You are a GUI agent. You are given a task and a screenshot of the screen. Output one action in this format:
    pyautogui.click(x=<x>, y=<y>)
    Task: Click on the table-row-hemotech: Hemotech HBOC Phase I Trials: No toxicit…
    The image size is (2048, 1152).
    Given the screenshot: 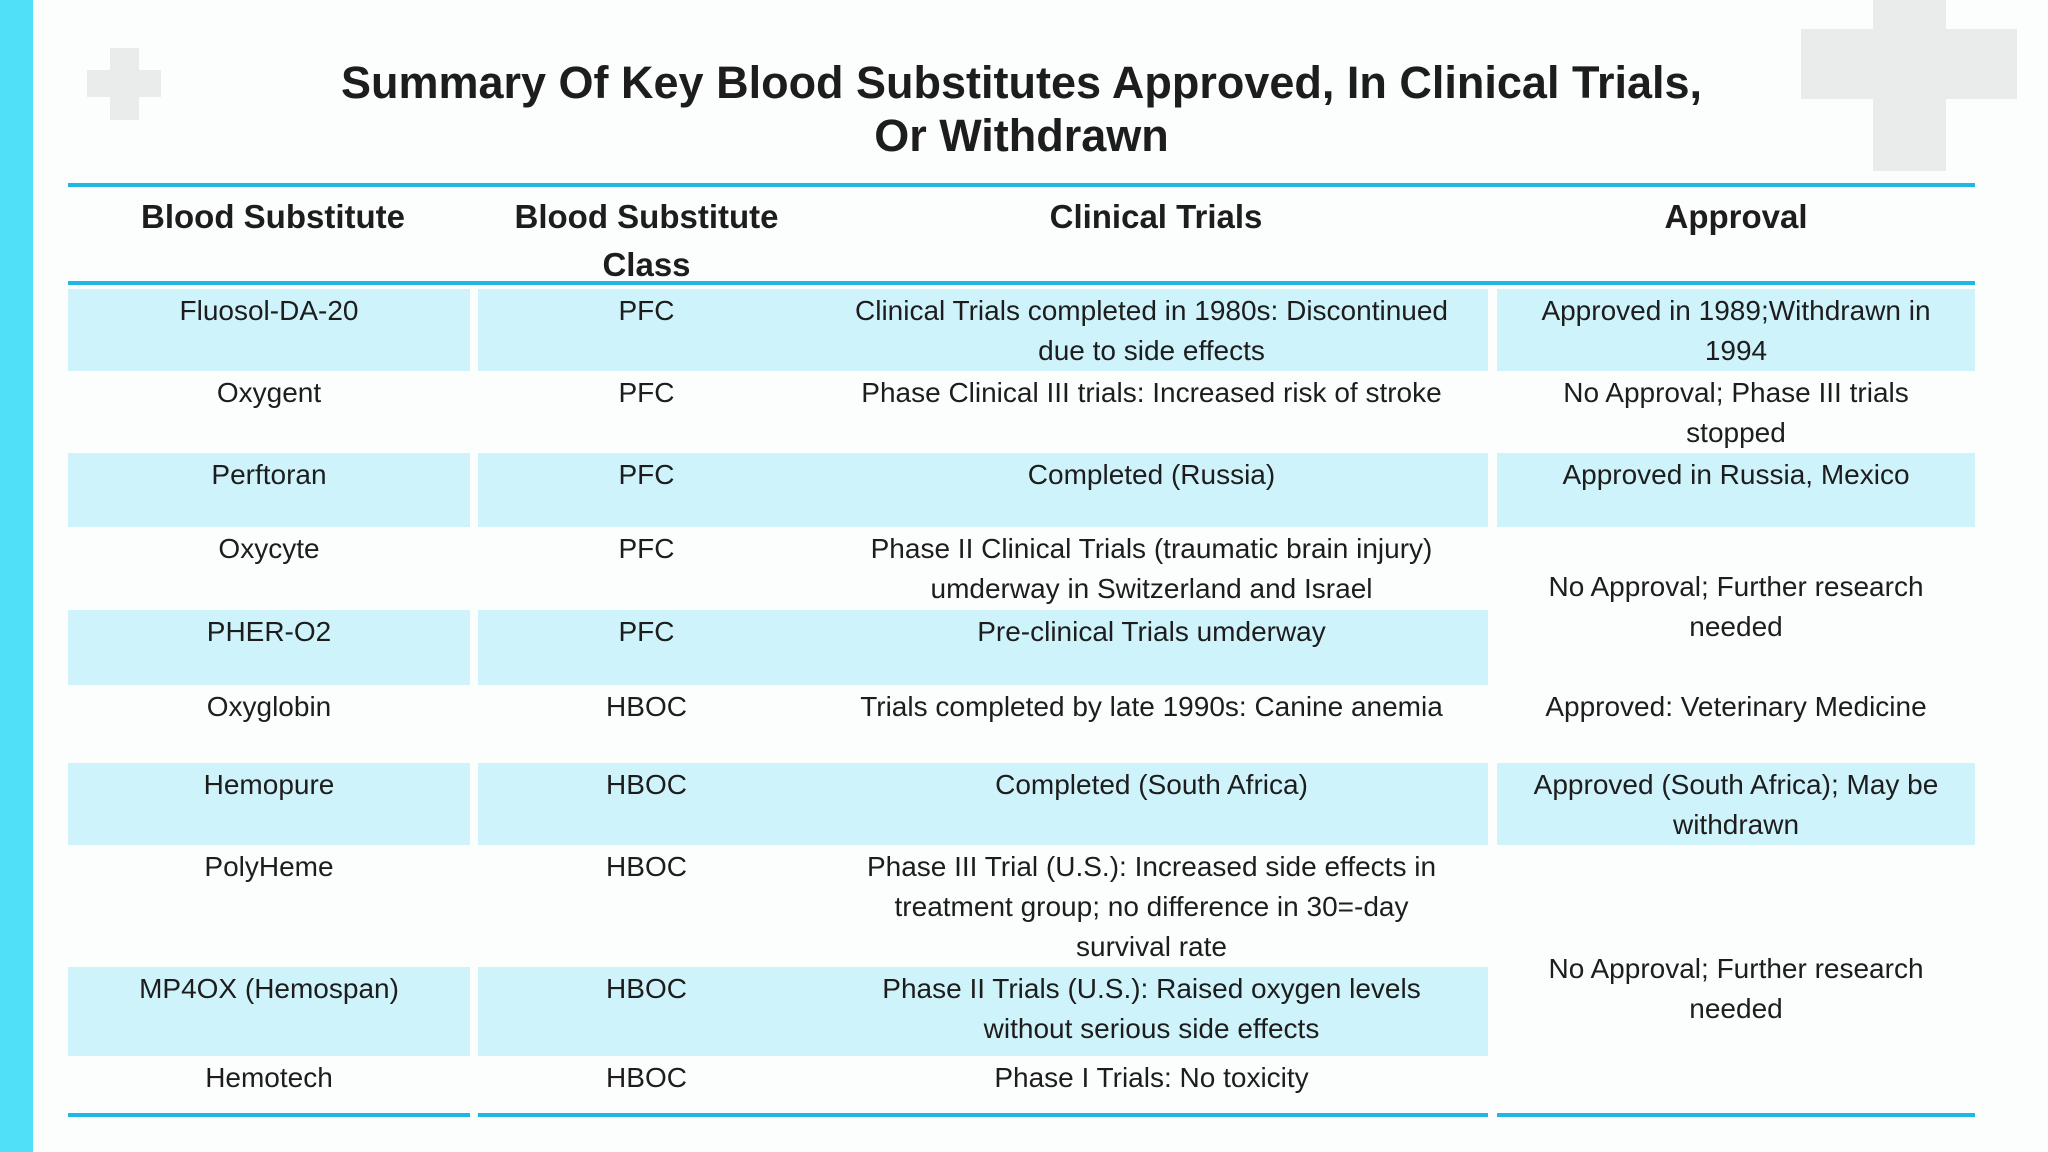 What is the action you would take?
    pyautogui.click(x=1021, y=1093)
    